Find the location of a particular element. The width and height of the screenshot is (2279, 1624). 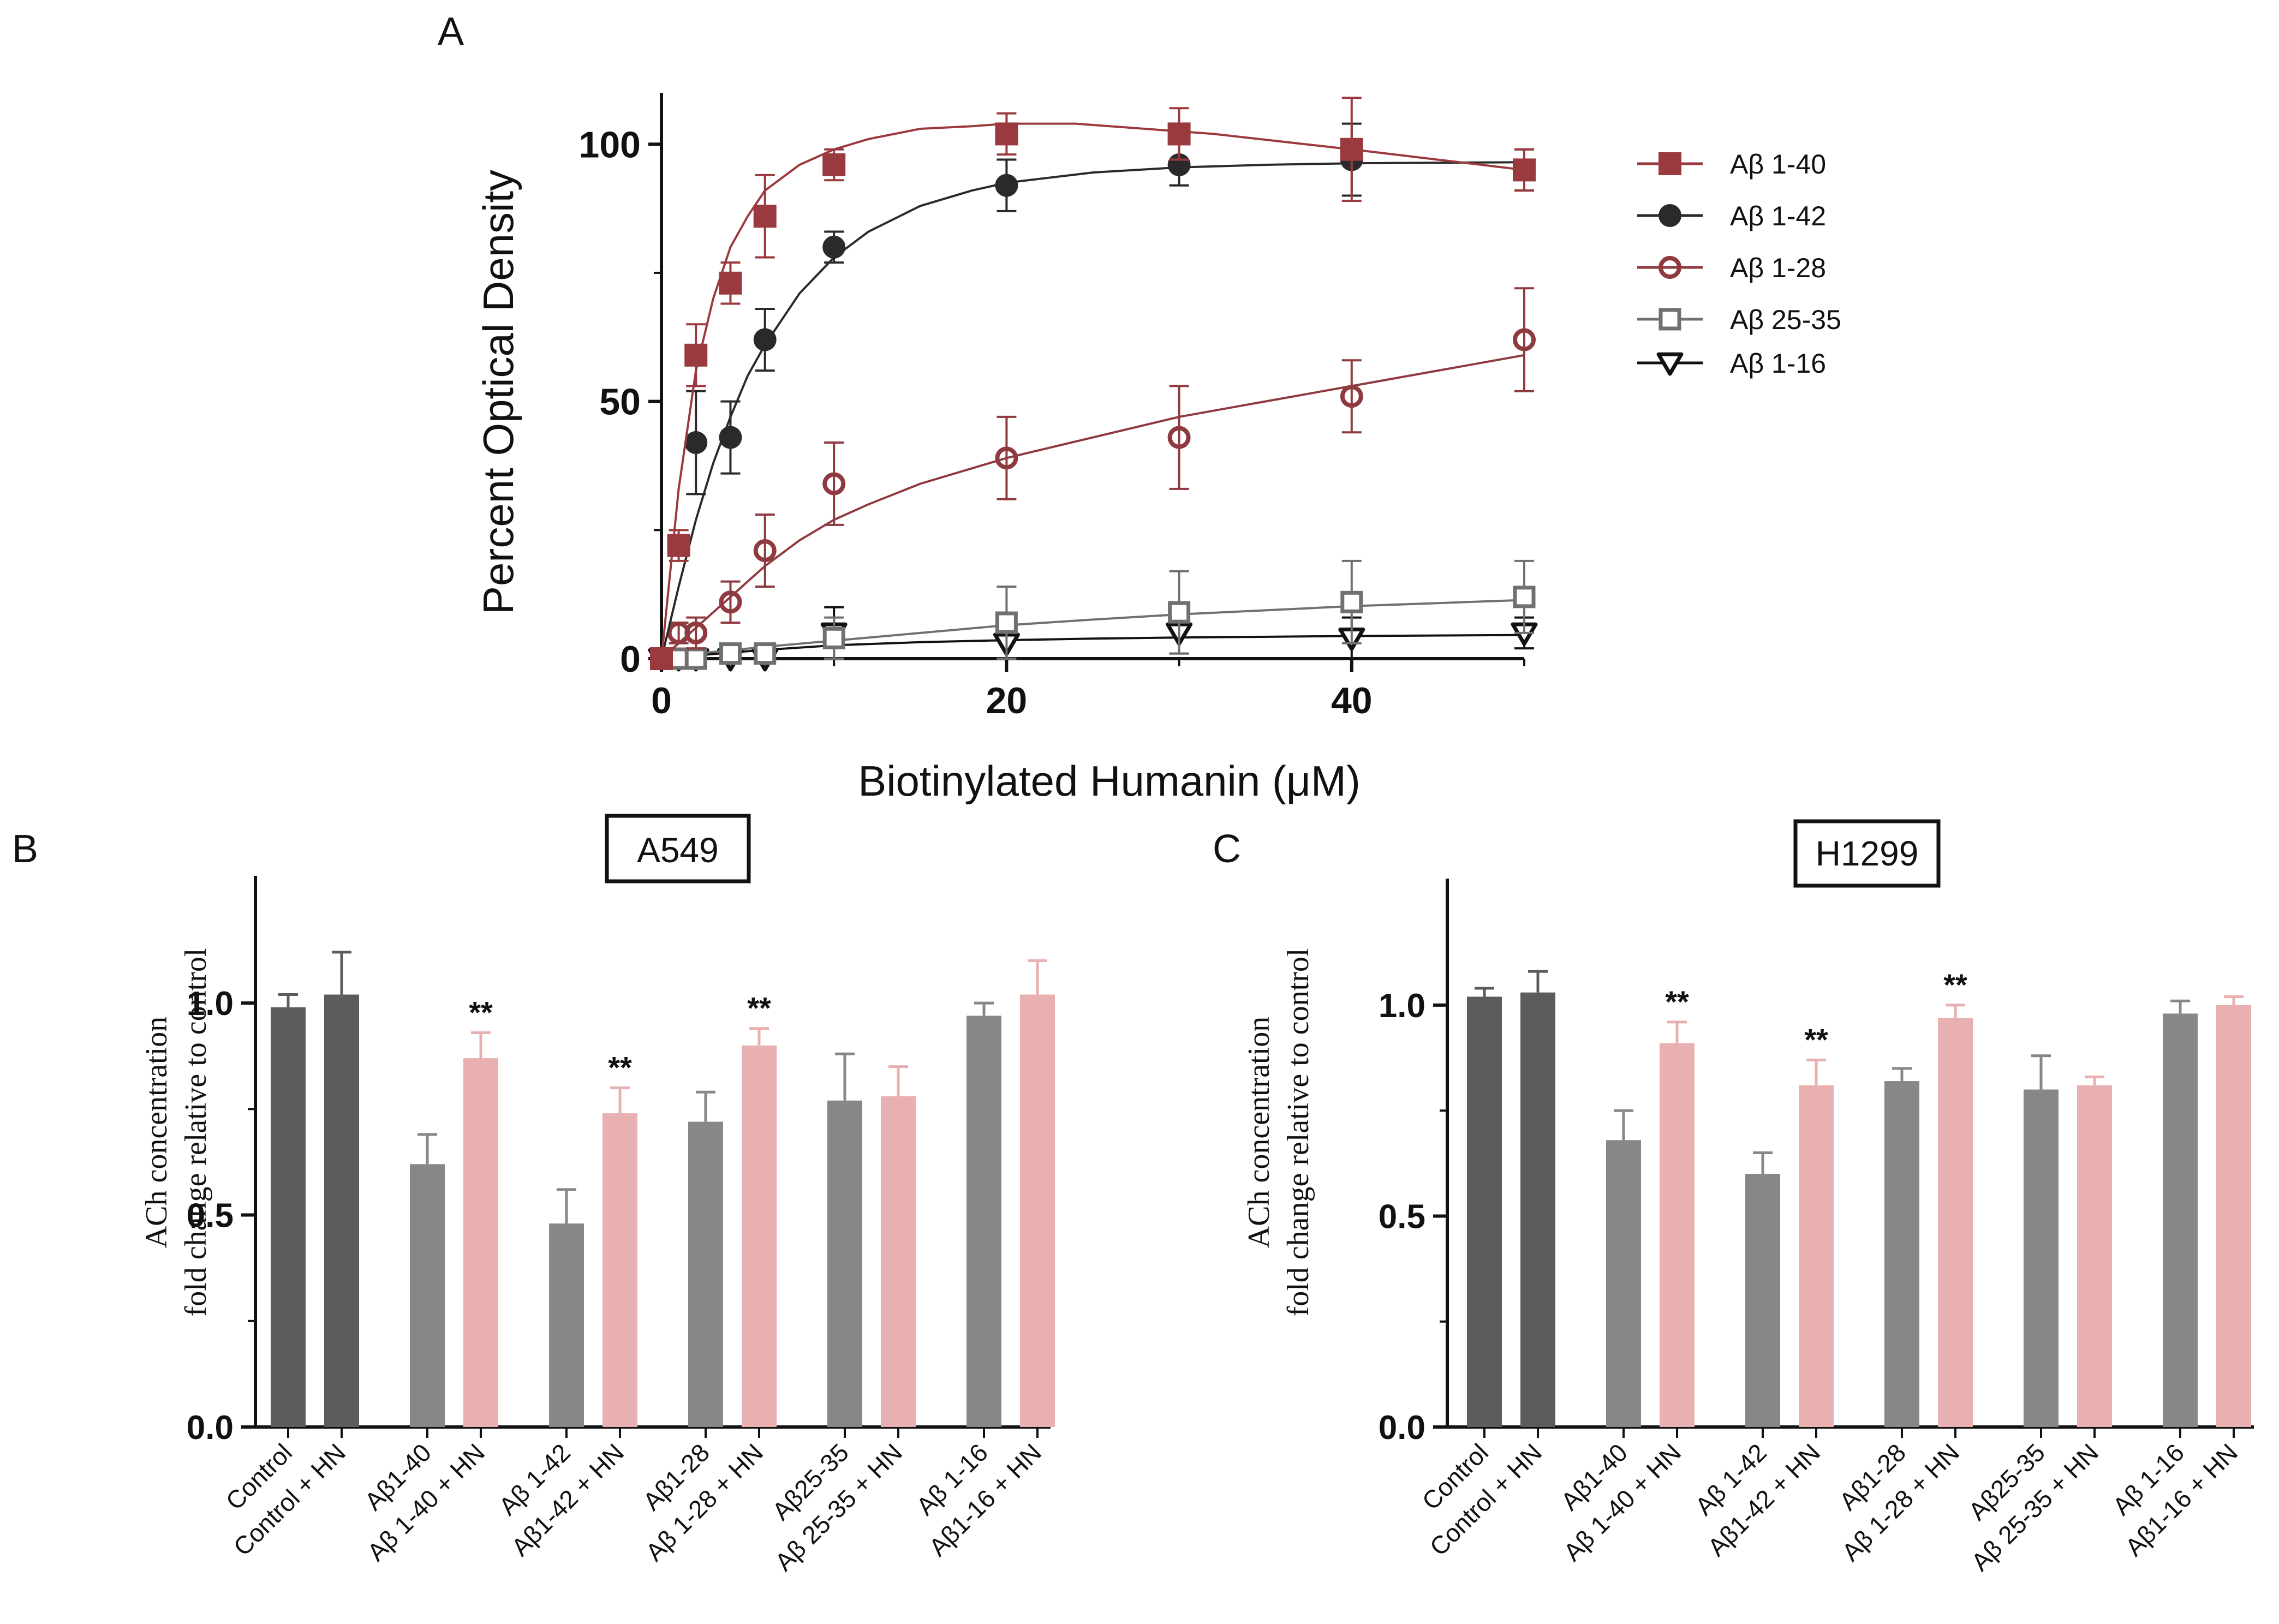

chart-c-bar-a-1-28-hn is located at coordinates (1955, 1222).